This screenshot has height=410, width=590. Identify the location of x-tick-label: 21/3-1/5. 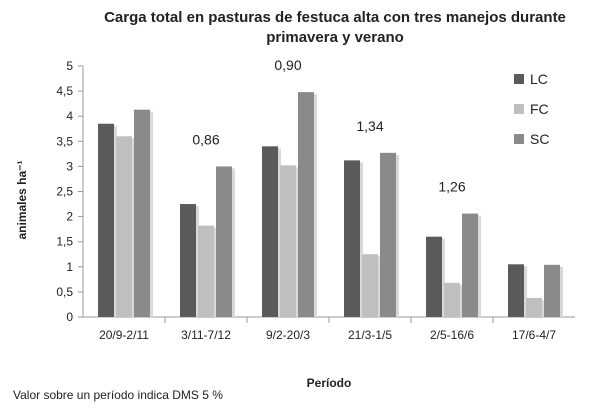
(370, 335).